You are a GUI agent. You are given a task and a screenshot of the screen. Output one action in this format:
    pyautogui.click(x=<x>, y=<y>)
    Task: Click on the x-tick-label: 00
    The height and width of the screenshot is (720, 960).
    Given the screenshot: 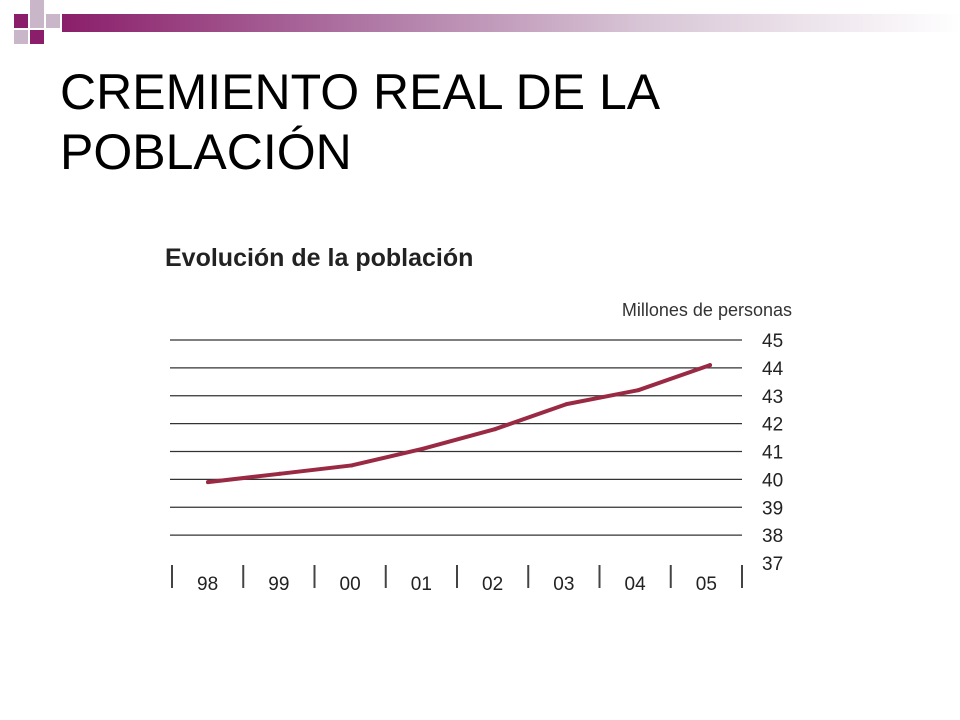 What is the action you would take?
    pyautogui.click(x=350, y=584)
    